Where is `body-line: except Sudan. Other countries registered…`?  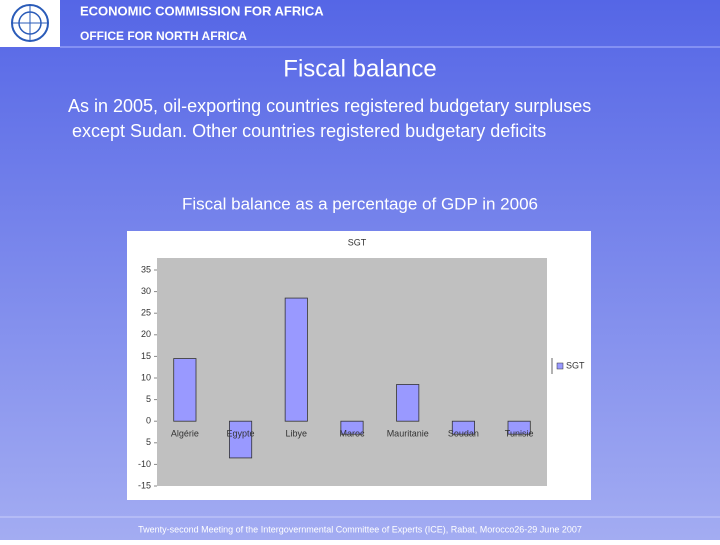
body-line: except Sudan. Other countries registered… is located at coordinates (309, 131).